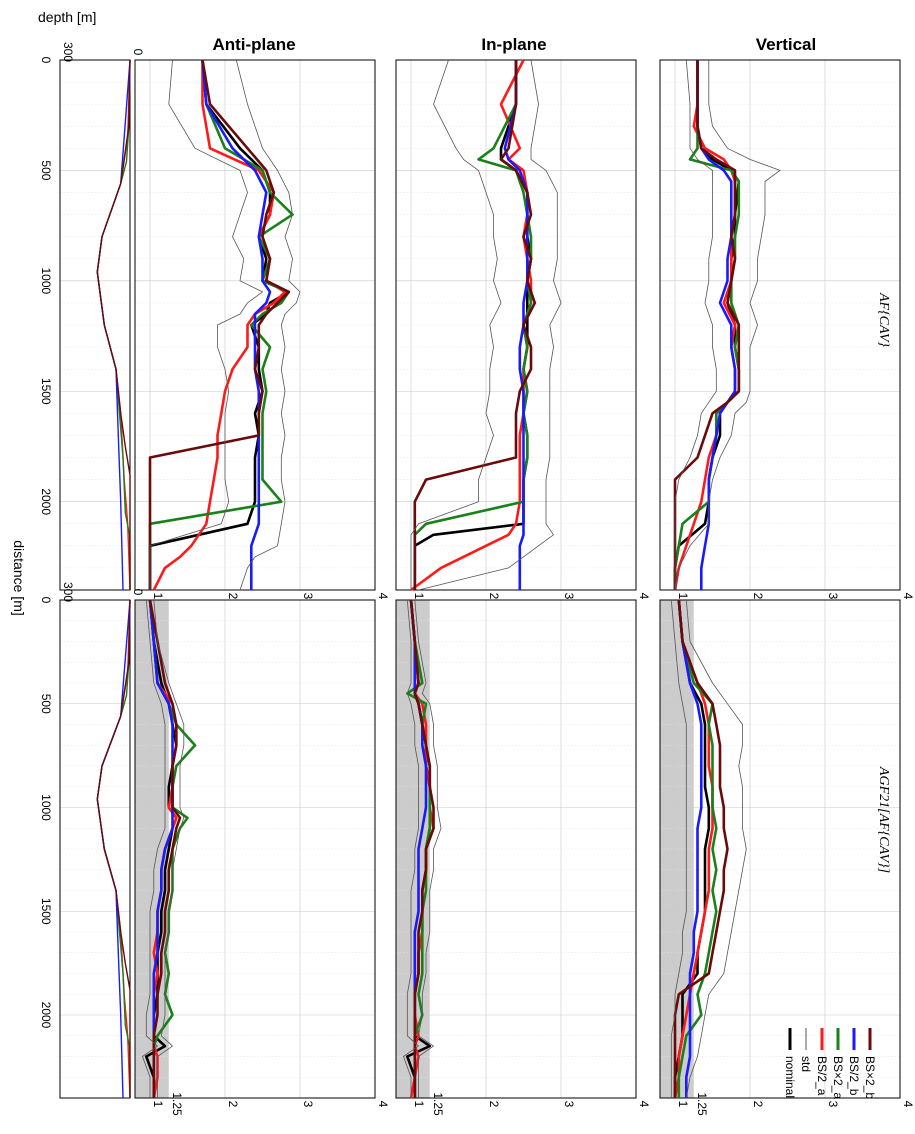  I want to click on panel-7: 1 1.25 2 3 4, so click(787, 857).